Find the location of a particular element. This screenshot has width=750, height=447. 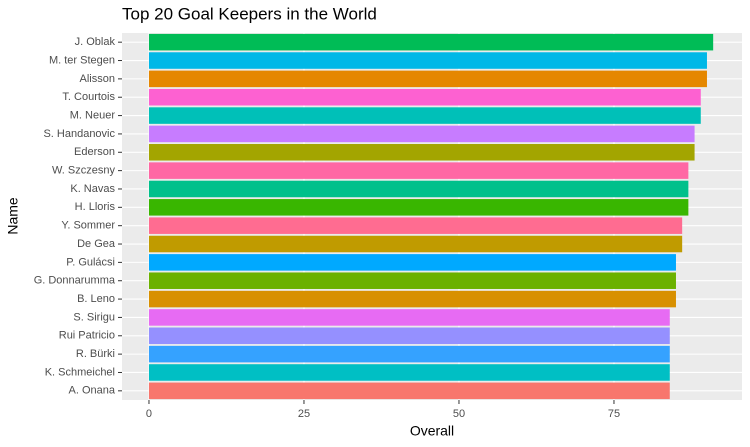

x-tick-label: 75 is located at coordinates (614, 414).